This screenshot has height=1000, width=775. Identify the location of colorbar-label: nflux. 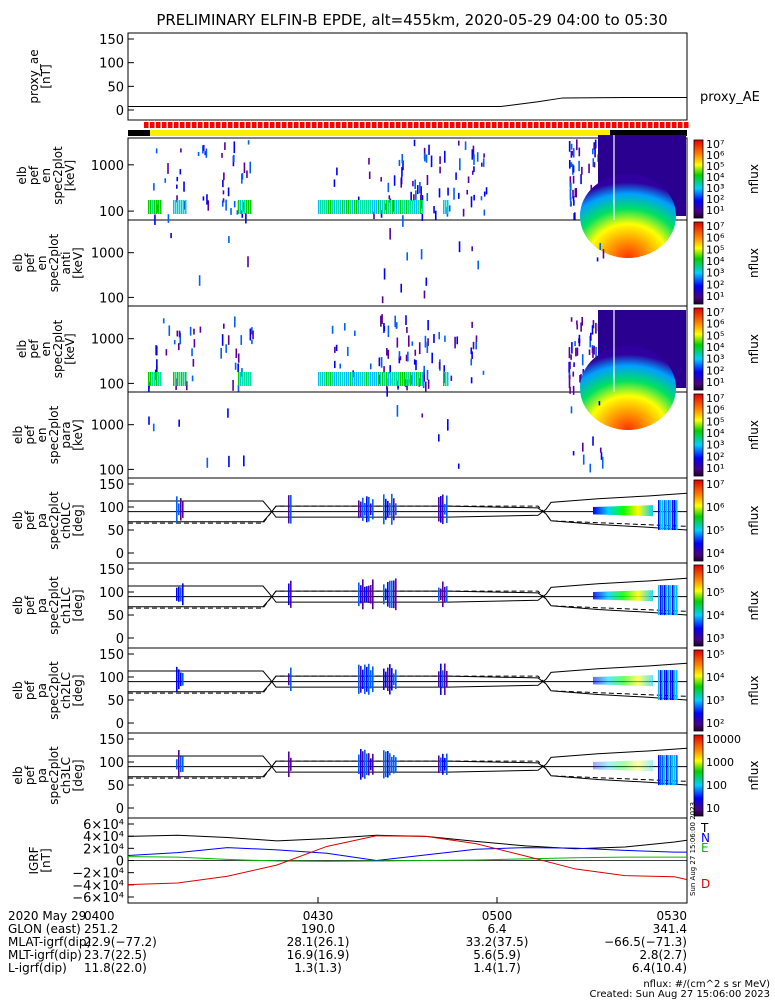
(754, 776).